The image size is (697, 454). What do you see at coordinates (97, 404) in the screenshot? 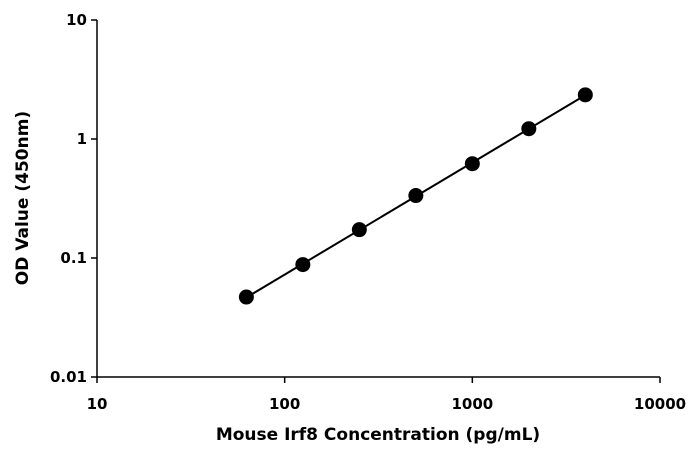
I see `x-tick-label: 10` at bounding box center [97, 404].